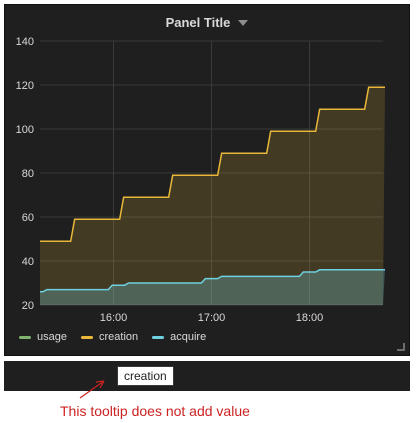  I want to click on legend-item-creation: creation, so click(109, 337).